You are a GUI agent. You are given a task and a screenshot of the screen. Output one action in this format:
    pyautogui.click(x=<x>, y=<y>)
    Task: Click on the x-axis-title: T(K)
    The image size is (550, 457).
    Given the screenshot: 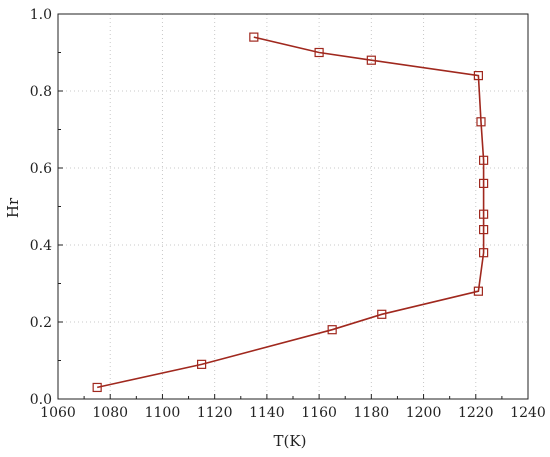 What is the action you would take?
    pyautogui.click(x=290, y=441)
    